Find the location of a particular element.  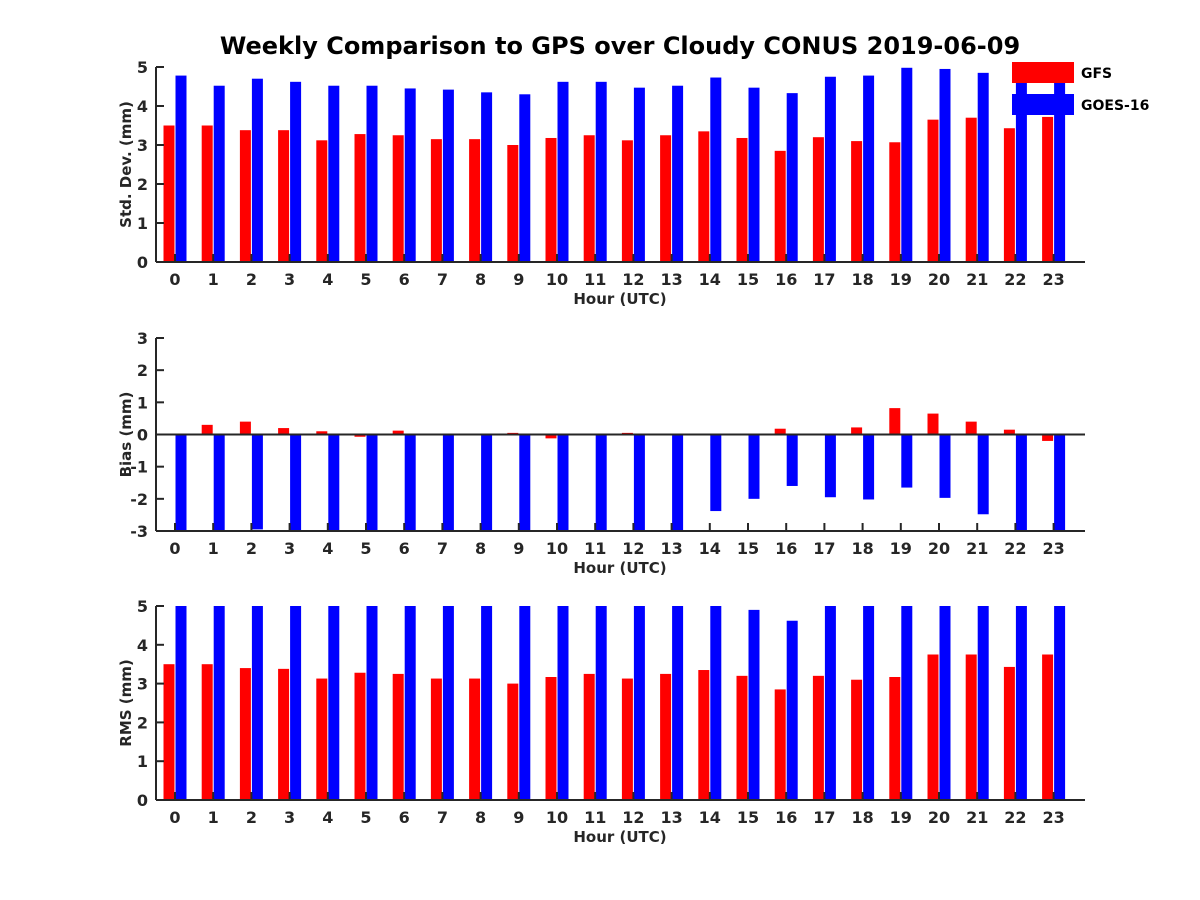

legend: GFS GOES-16 is located at coordinates (1080, 88).